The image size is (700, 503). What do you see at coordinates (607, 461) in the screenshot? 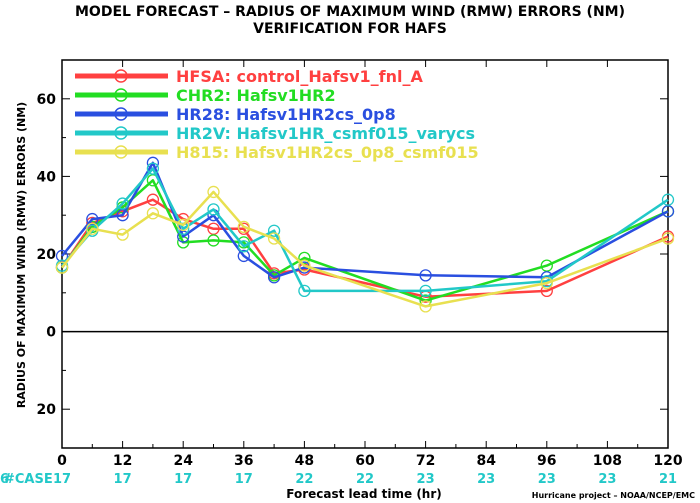
I see `x-tick-label: 108` at bounding box center [607, 461].